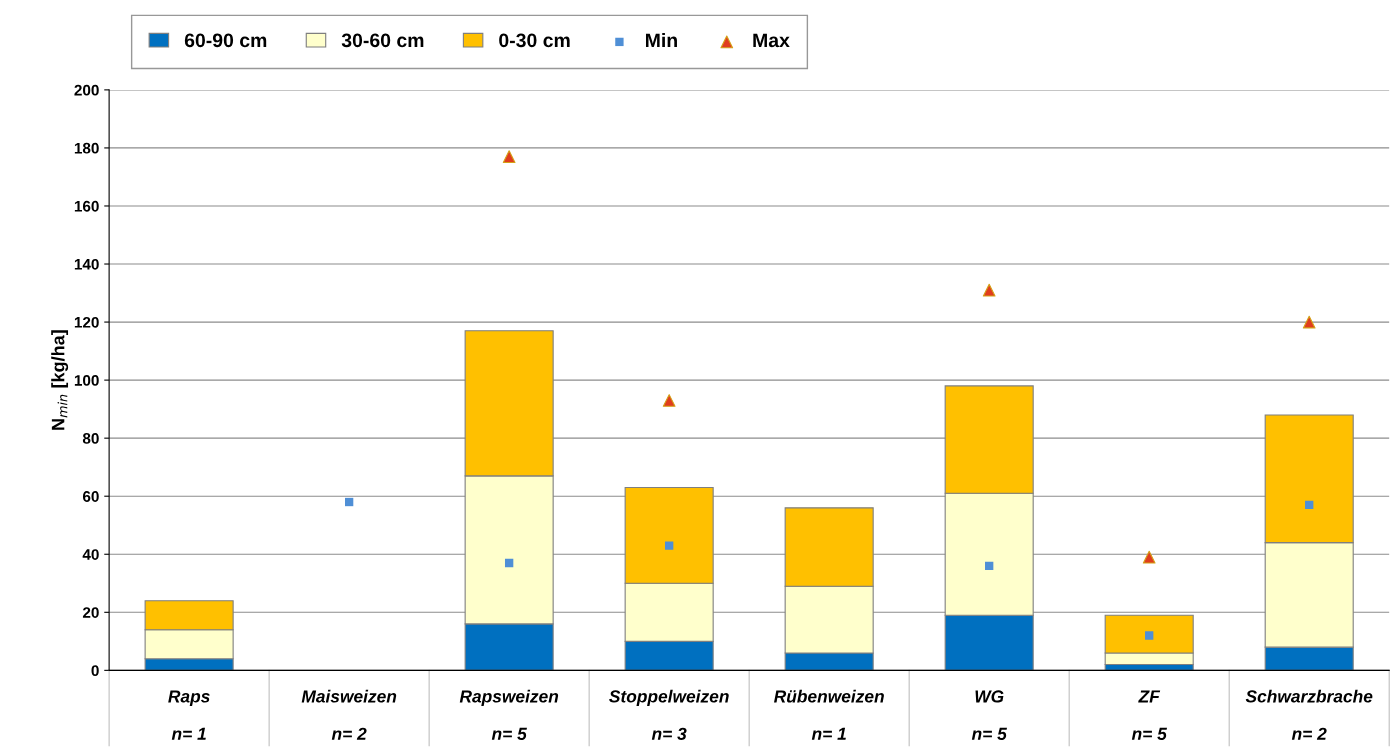 The image size is (1399, 749). I want to click on y-tick-label: 200, so click(86, 90).